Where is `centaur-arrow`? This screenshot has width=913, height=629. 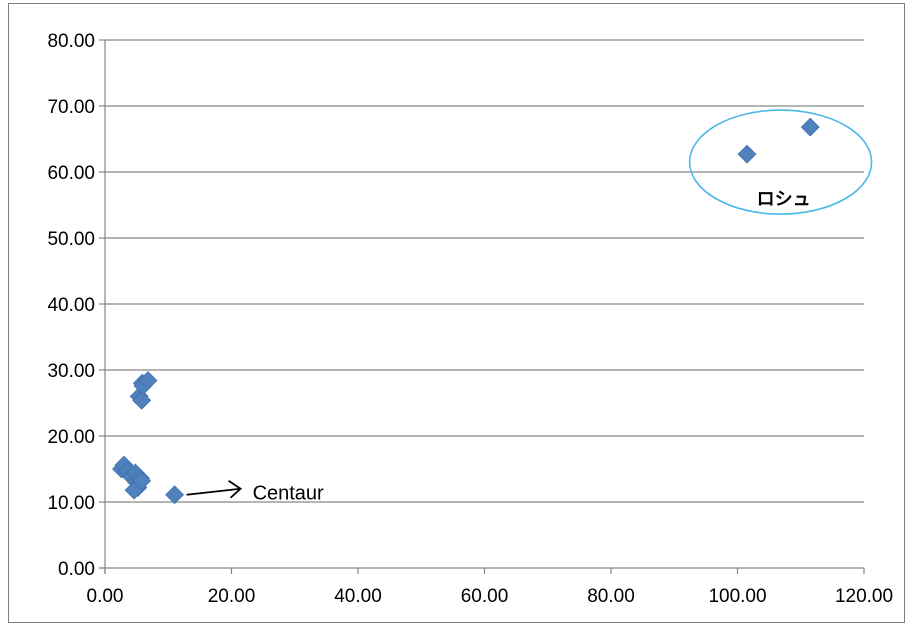 centaur-arrow is located at coordinates (213, 491).